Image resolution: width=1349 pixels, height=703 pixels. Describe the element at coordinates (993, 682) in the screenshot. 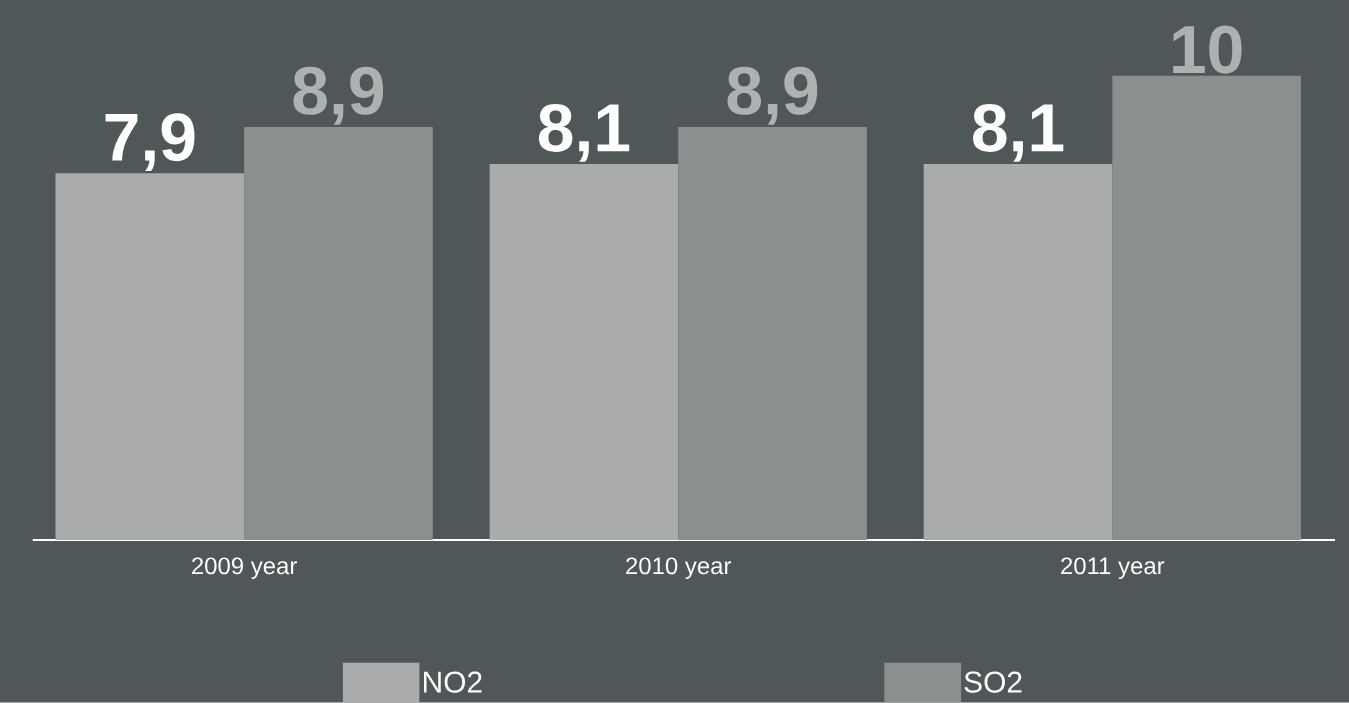

I see `legend-label: SO2` at that location.